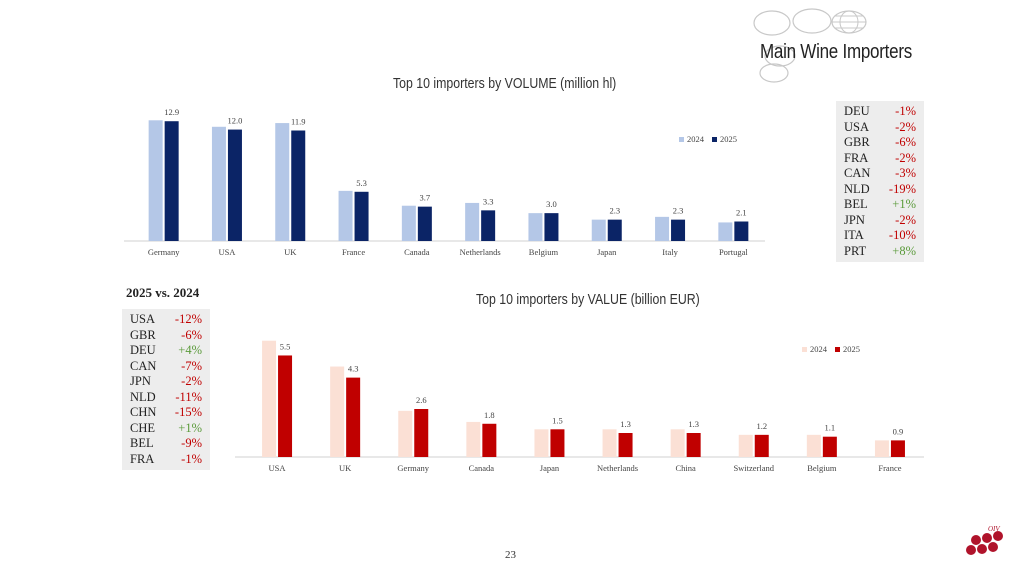 This screenshot has height=576, width=1024. Describe the element at coordinates (140, 381) in the screenshot. I see `value-change-country-code: JPN` at that location.